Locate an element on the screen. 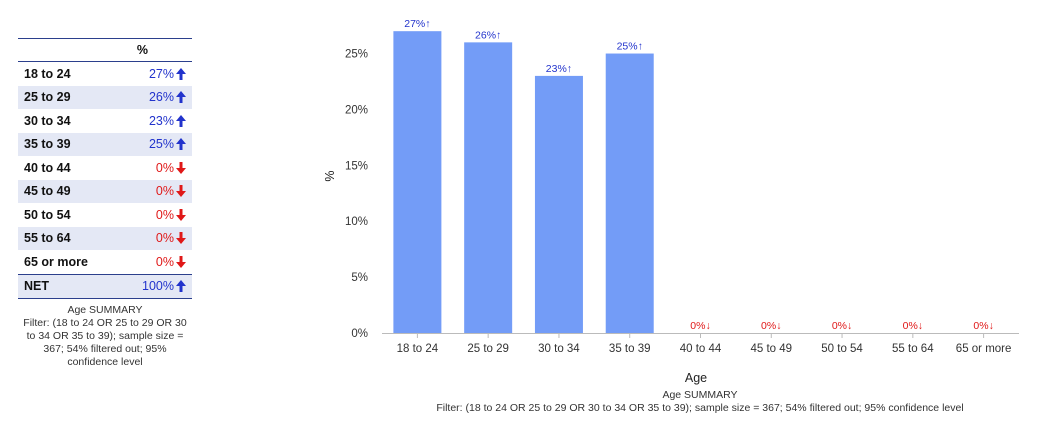  table-row-value-cell: 100% is located at coordinates (155, 286).